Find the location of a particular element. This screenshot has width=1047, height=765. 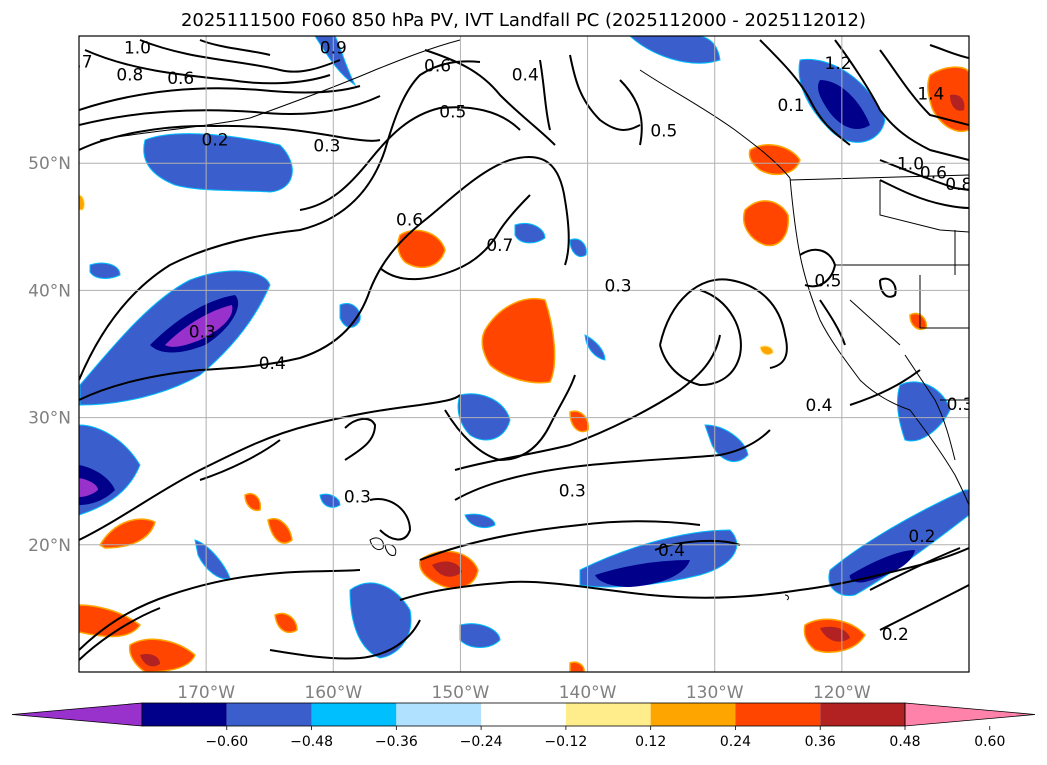

latitude-tick-labels: 50°N 40°N 30°N 20°N is located at coordinates (49, 355).